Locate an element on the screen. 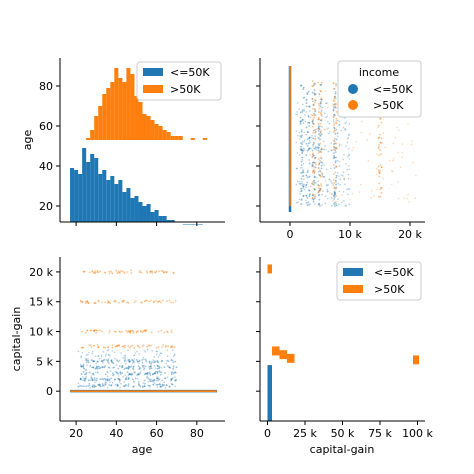 The height and width of the screenshot is (474, 474). legend-swatch-le50k is located at coordinates (353, 272).